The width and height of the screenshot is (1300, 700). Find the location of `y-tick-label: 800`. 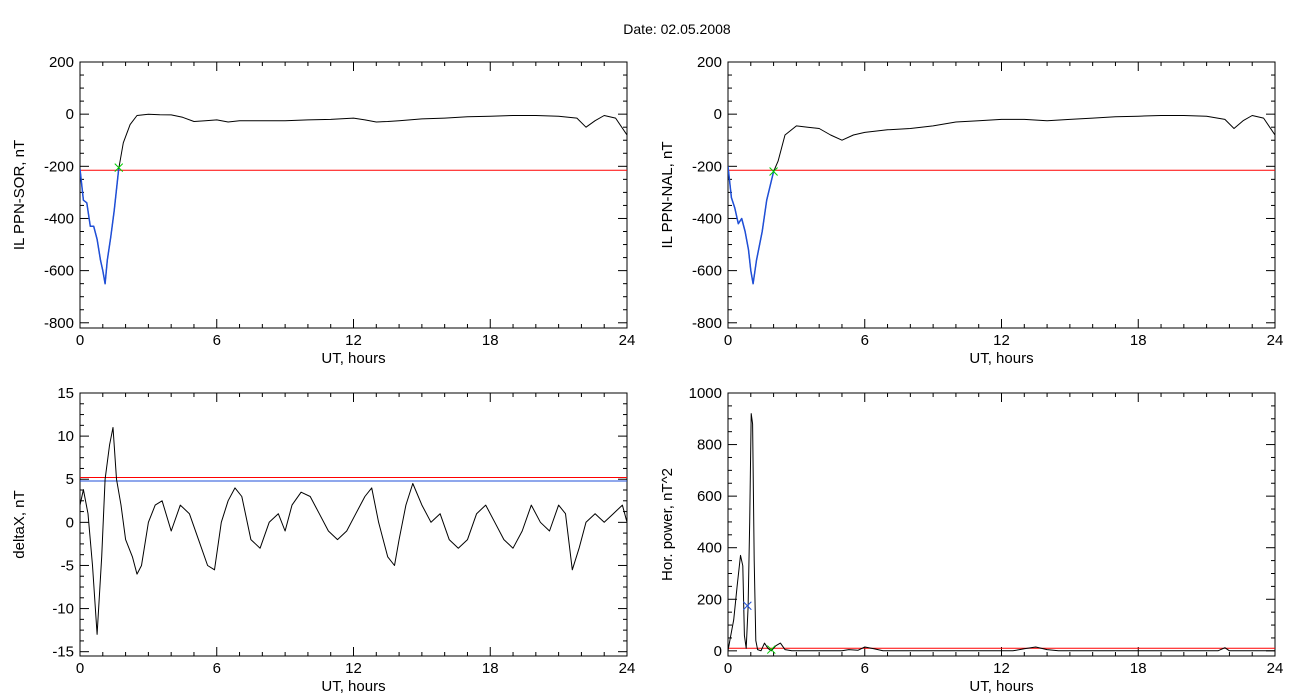

y-tick-label: 800 is located at coordinates (709, 445).